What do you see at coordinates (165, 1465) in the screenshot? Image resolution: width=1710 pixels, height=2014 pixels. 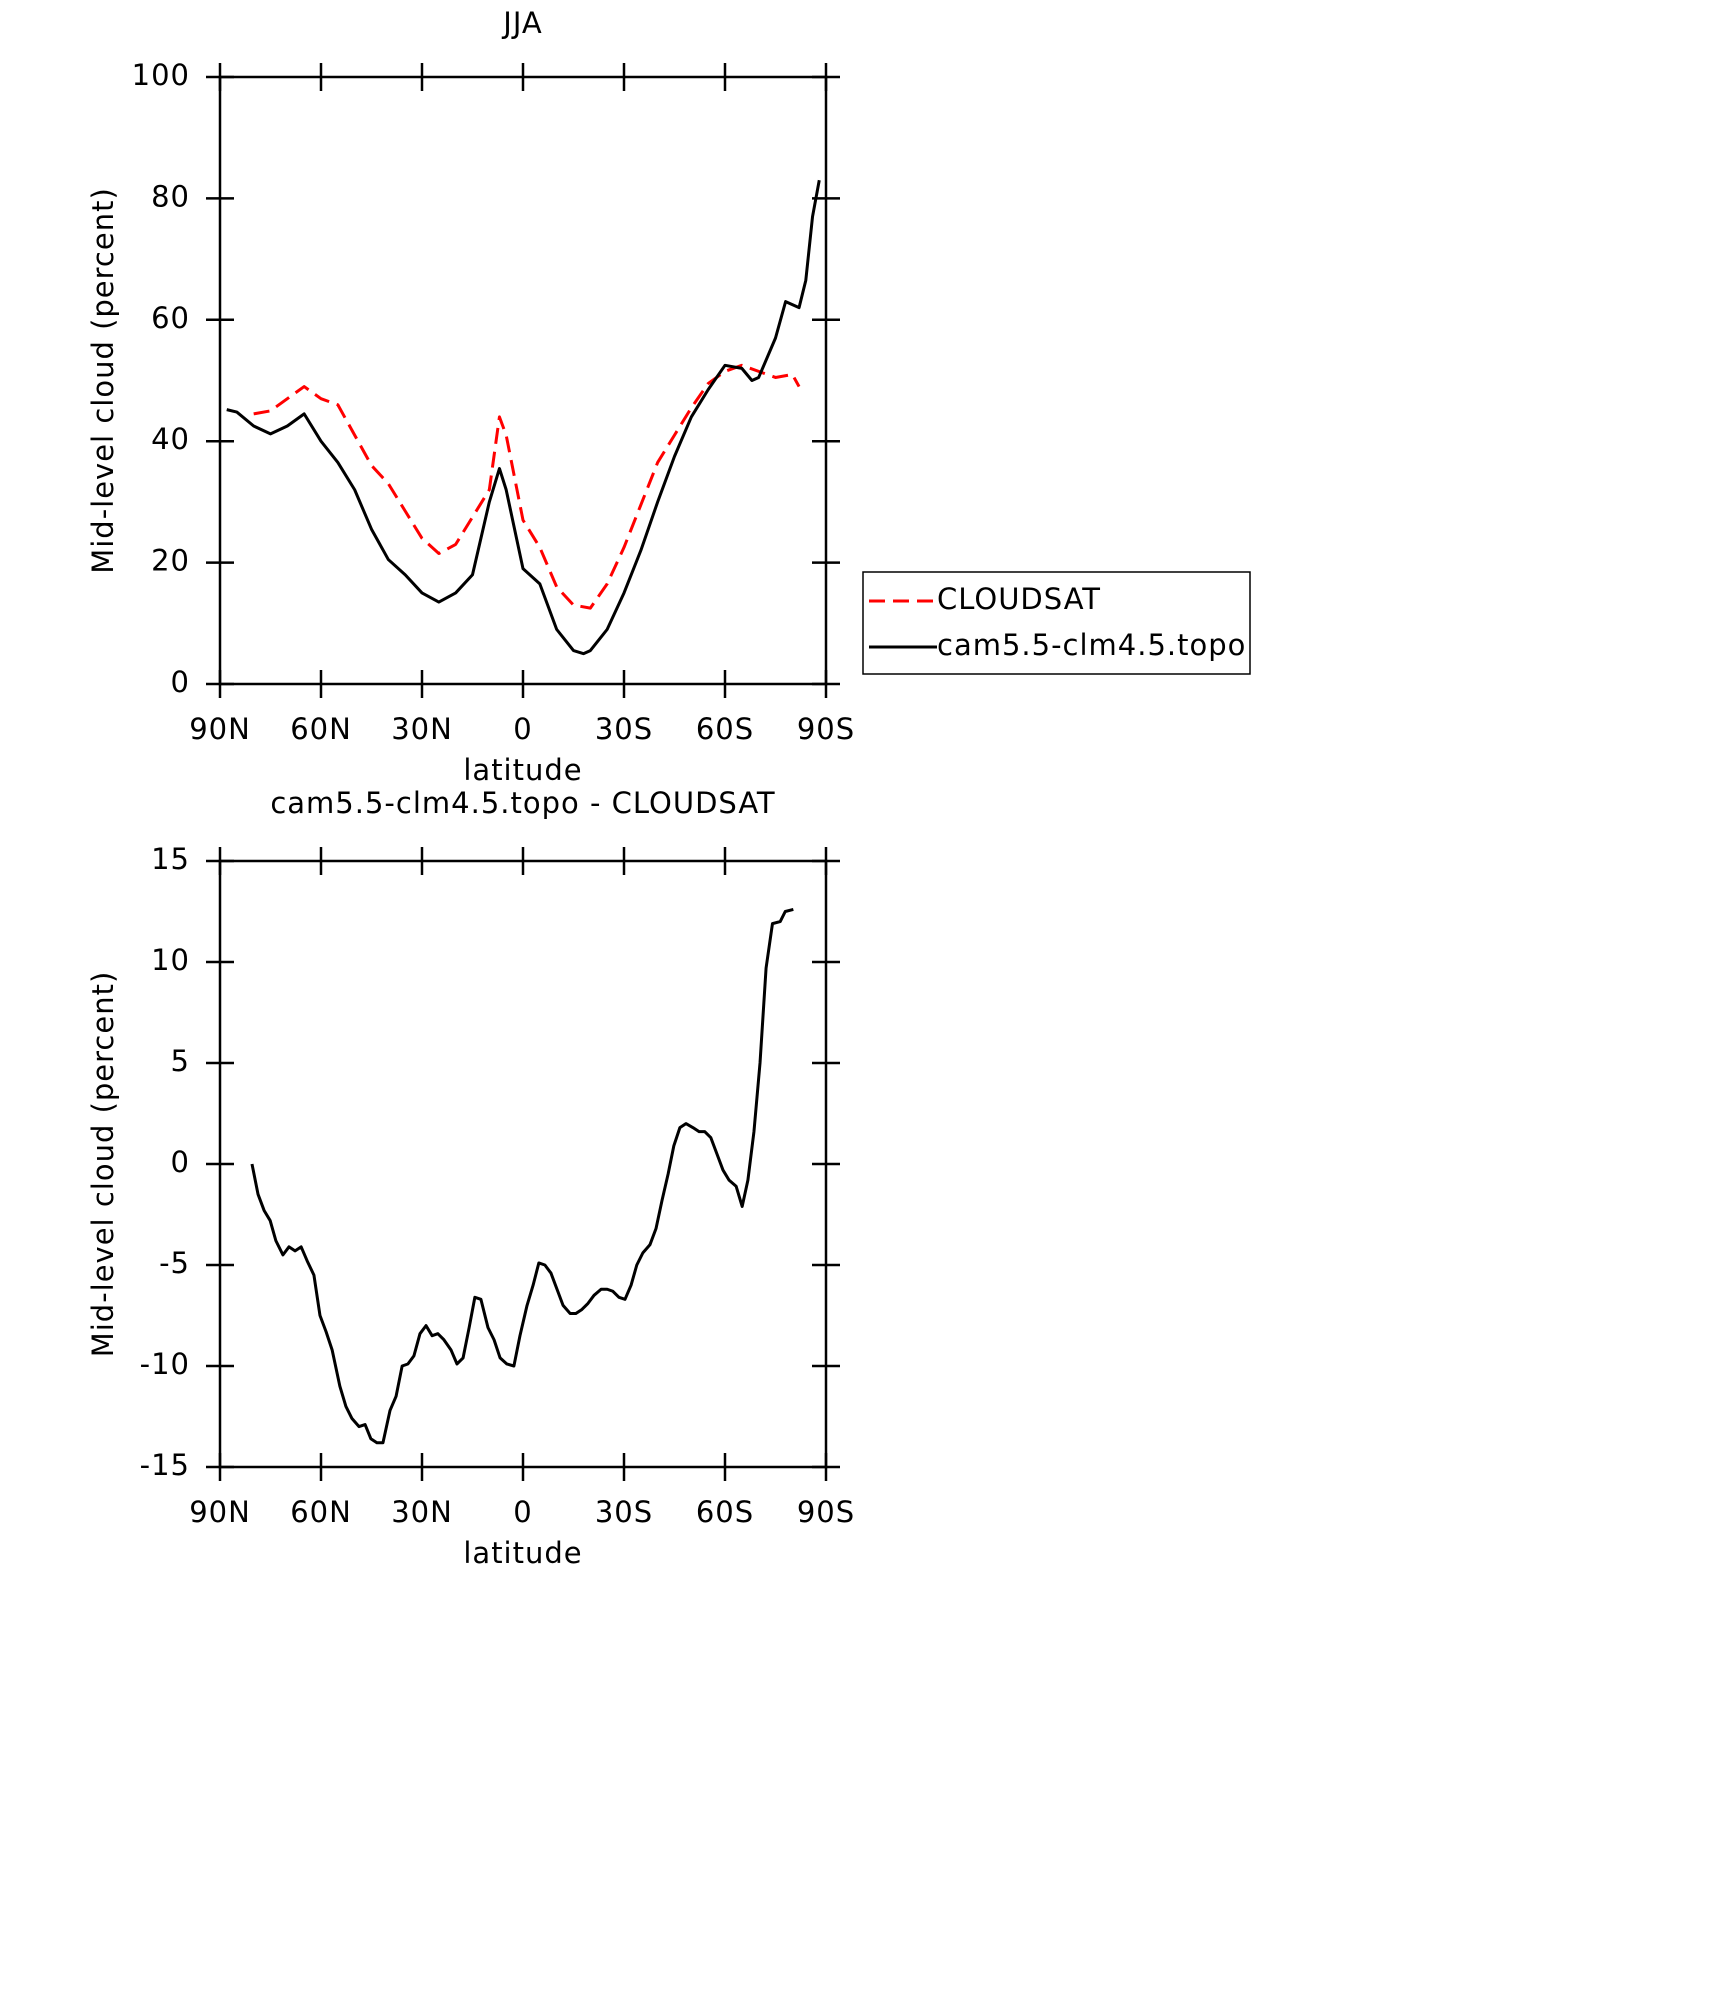 I see `y-tick-label: -15` at bounding box center [165, 1465].